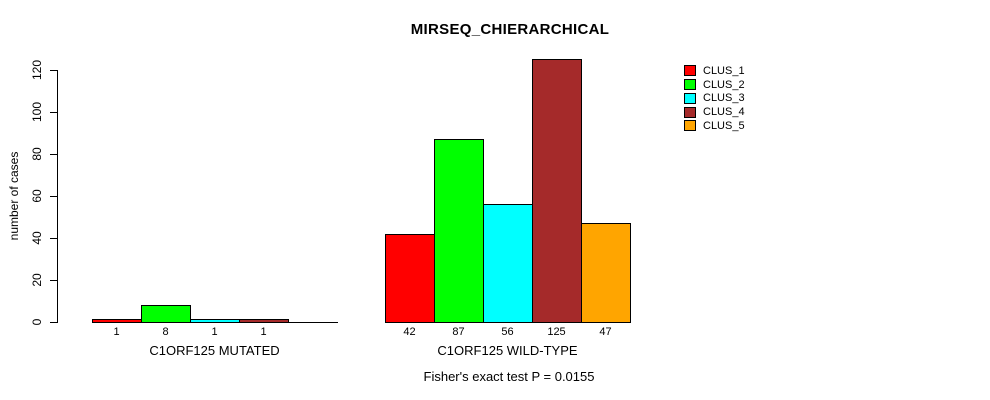 The image size is (990, 400). I want to click on bar-value-label: 56, so click(507, 332).